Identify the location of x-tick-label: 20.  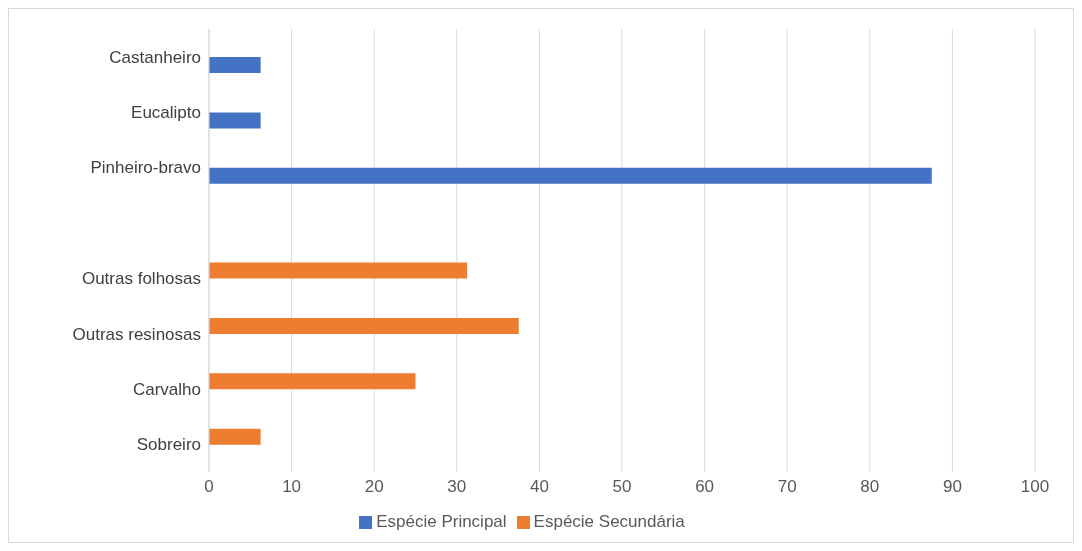
(374, 487).